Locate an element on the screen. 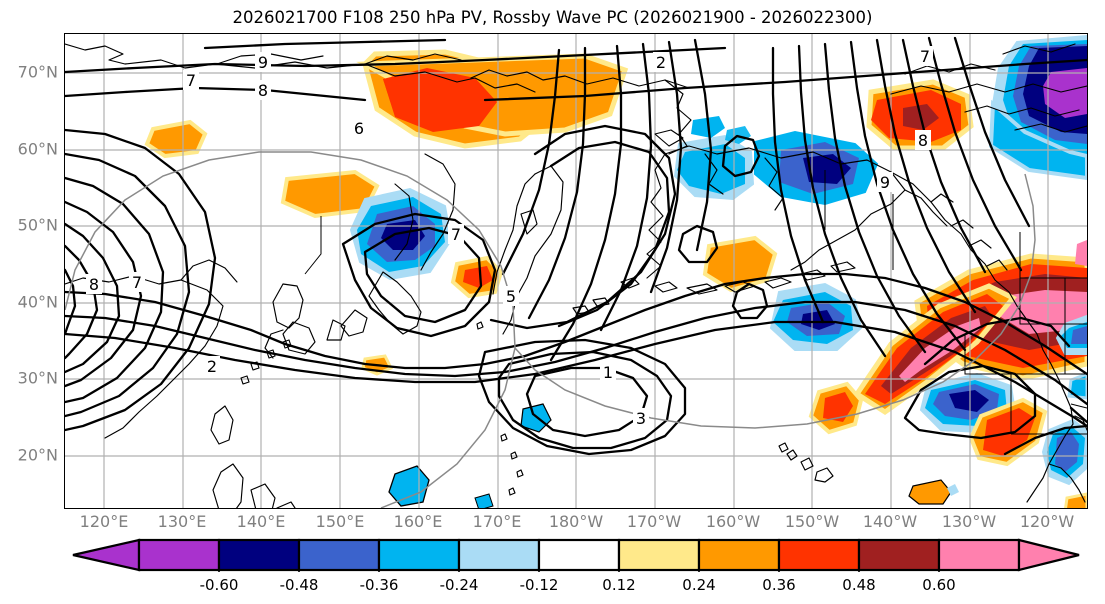 The height and width of the screenshot is (604, 1105). x-tick-label-150e: 150°E is located at coordinates (340, 521).